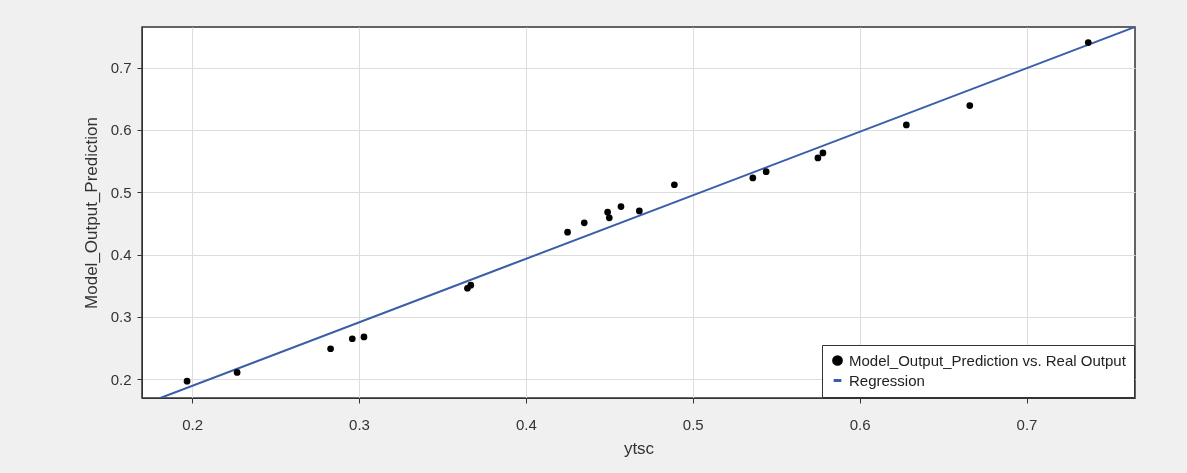 The image size is (1187, 473). Describe the element at coordinates (121, 130) in the screenshot. I see `y-tick-label: 0.6` at that location.